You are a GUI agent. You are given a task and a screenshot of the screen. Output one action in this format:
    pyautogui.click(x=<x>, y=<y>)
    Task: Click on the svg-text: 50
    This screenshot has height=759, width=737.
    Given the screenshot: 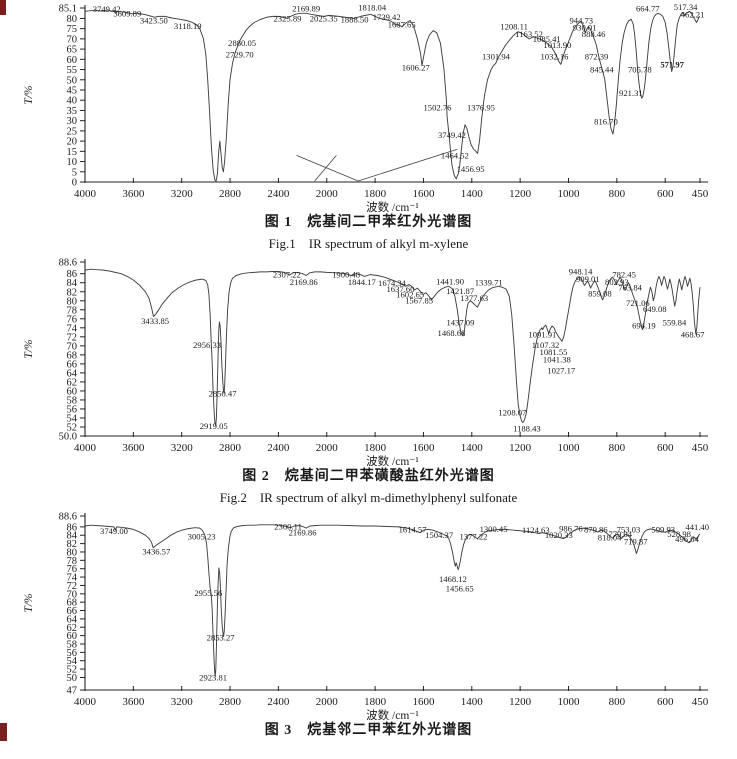 What is the action you would take?
    pyautogui.click(x=72, y=678)
    